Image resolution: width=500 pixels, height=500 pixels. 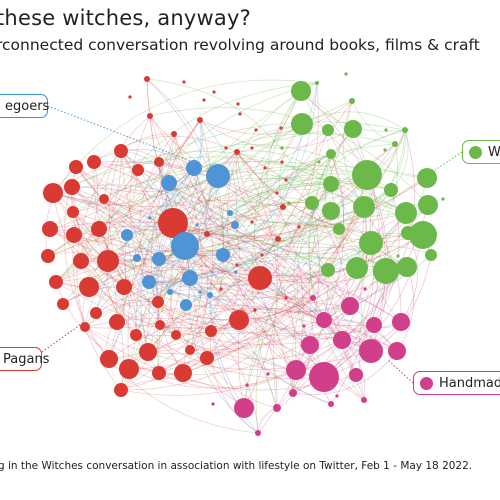 What do you see at coordinates (494, 152) in the screenshot?
I see `cluster-label-green-text: W` at bounding box center [494, 152].